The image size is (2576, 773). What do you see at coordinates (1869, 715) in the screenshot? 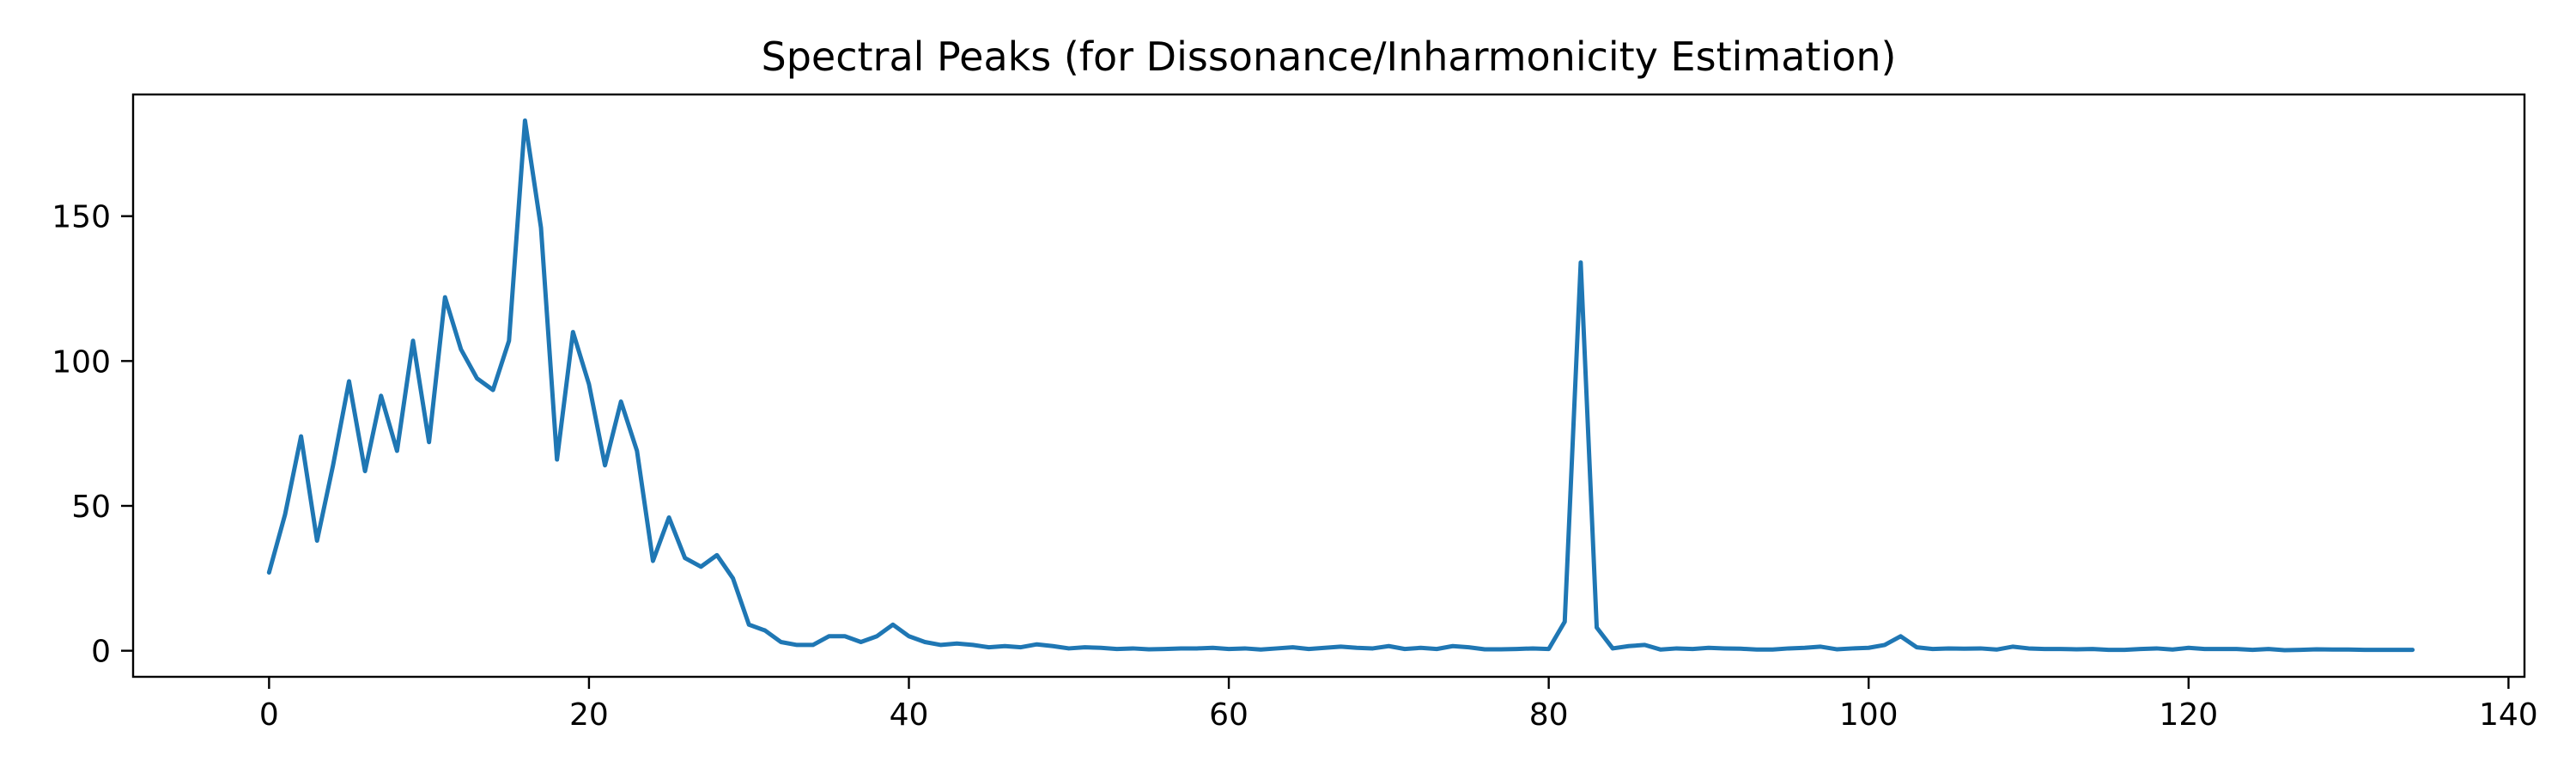
I see `x-tick-label: 100` at bounding box center [1869, 715].